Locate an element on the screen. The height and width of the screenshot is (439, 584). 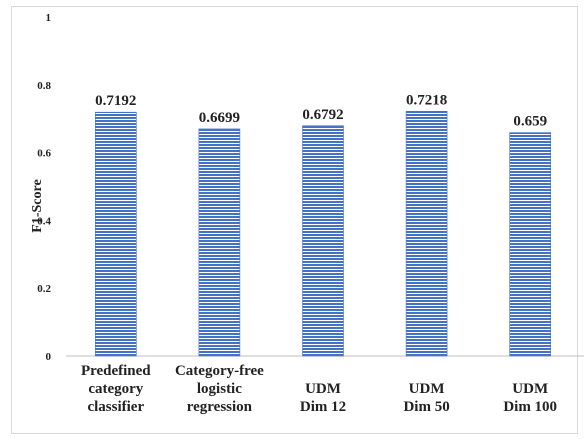
category-label: Predefined is located at coordinates (116, 371).